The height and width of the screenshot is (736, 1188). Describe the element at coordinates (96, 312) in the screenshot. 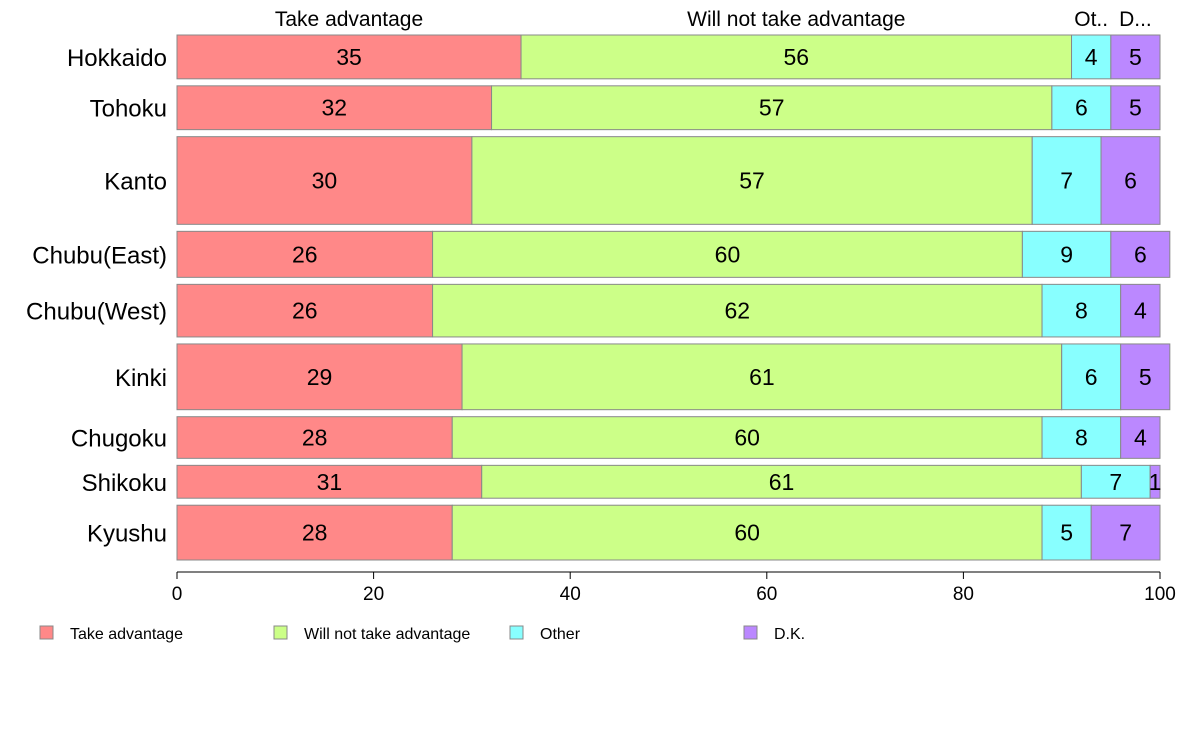

I see `category-label: Chubu(West)` at that location.